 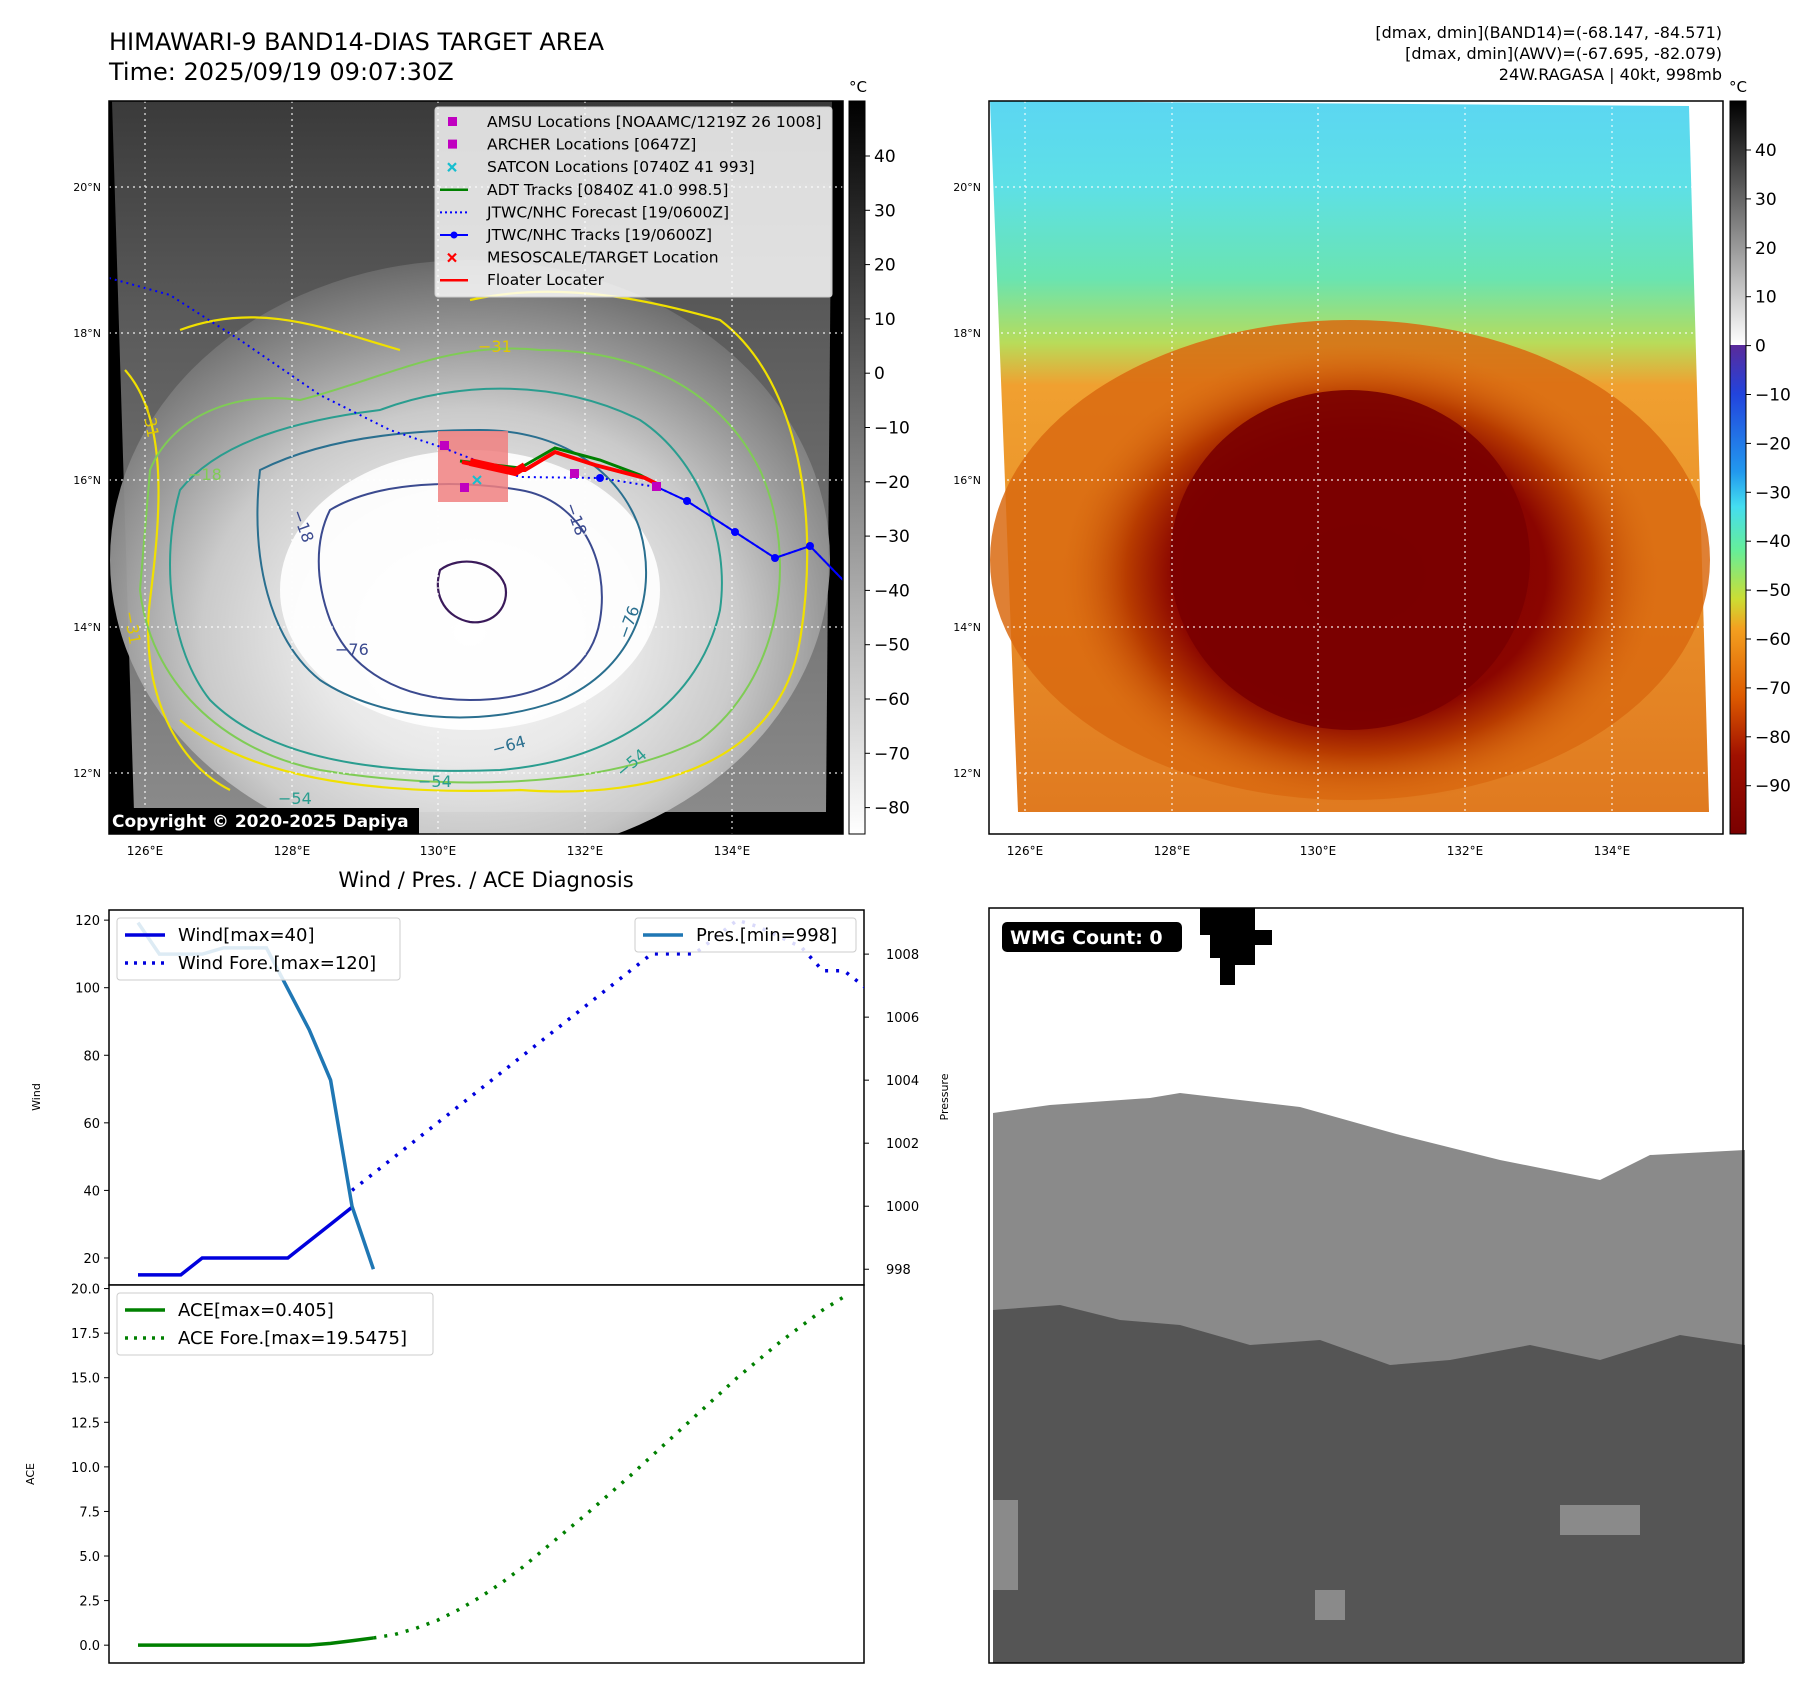 What do you see at coordinates (1319, 851) in the screenshot?
I see `color-map-lon-labels: 126°E 128°E 130°E 132°E 134°E` at bounding box center [1319, 851].